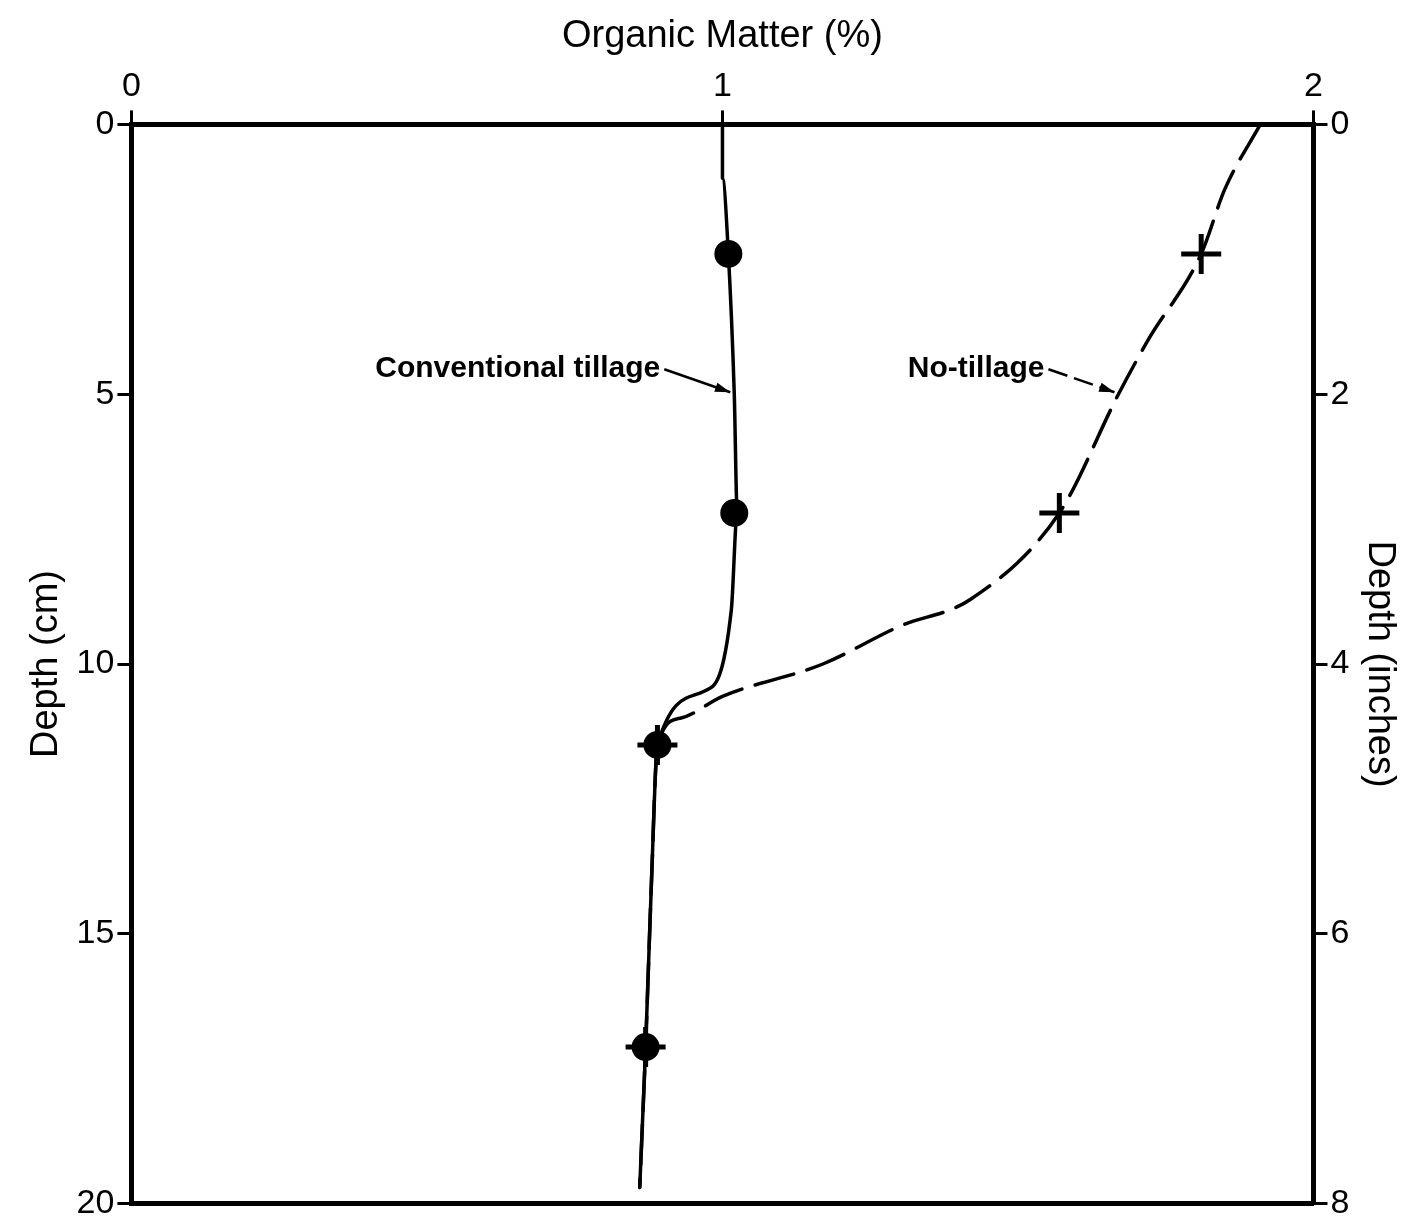 This screenshot has width=1426, height=1227. I want to click on y2-tick-label: 6, so click(1340, 931).